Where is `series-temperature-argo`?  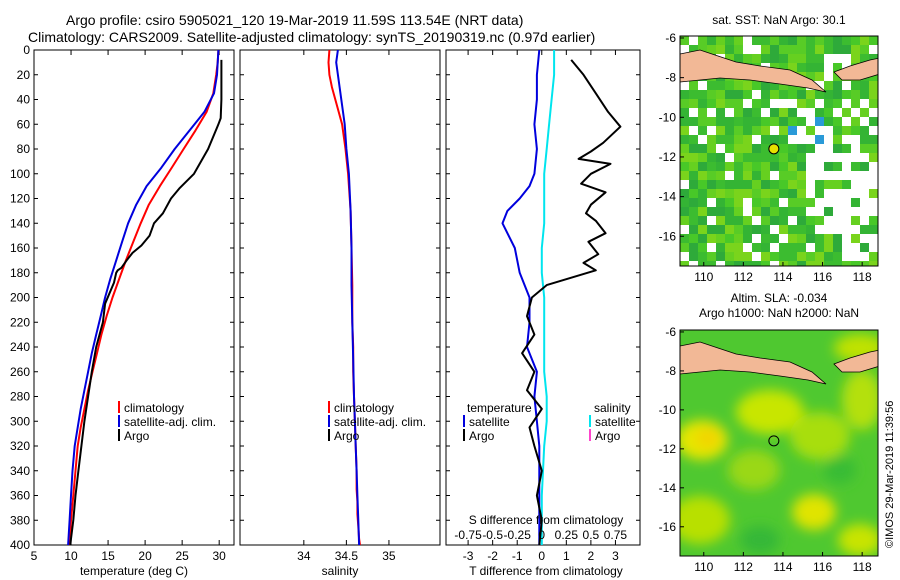 series-temperature-argo is located at coordinates (571, 302).